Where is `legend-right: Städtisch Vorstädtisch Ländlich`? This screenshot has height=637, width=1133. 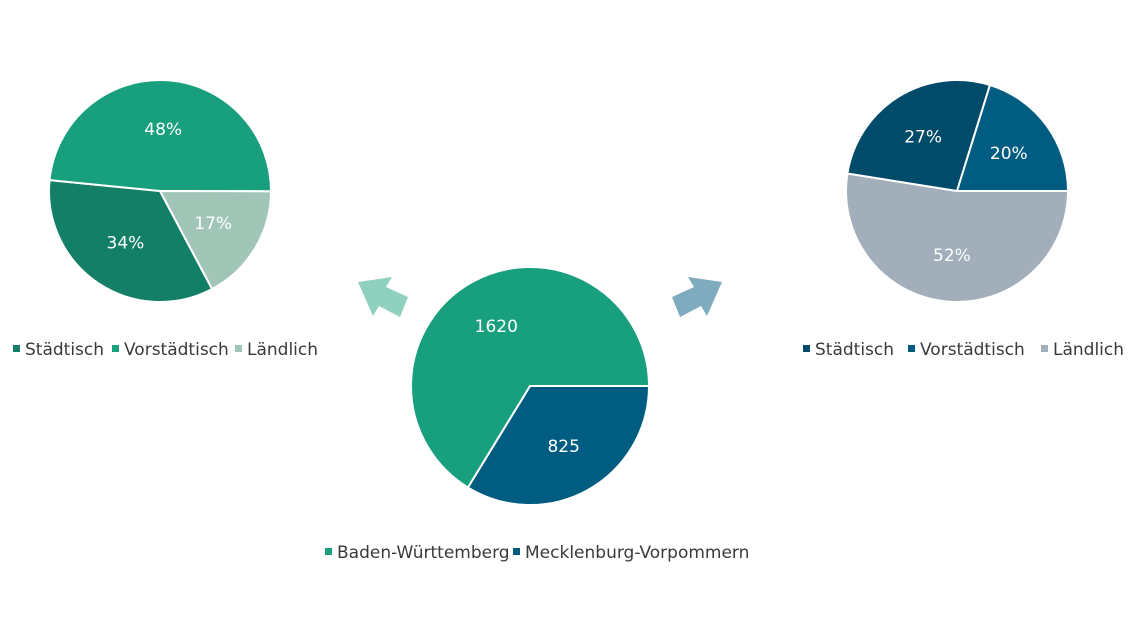
legend-right: Städtisch Vorstädtisch Ländlich is located at coordinates (963, 350).